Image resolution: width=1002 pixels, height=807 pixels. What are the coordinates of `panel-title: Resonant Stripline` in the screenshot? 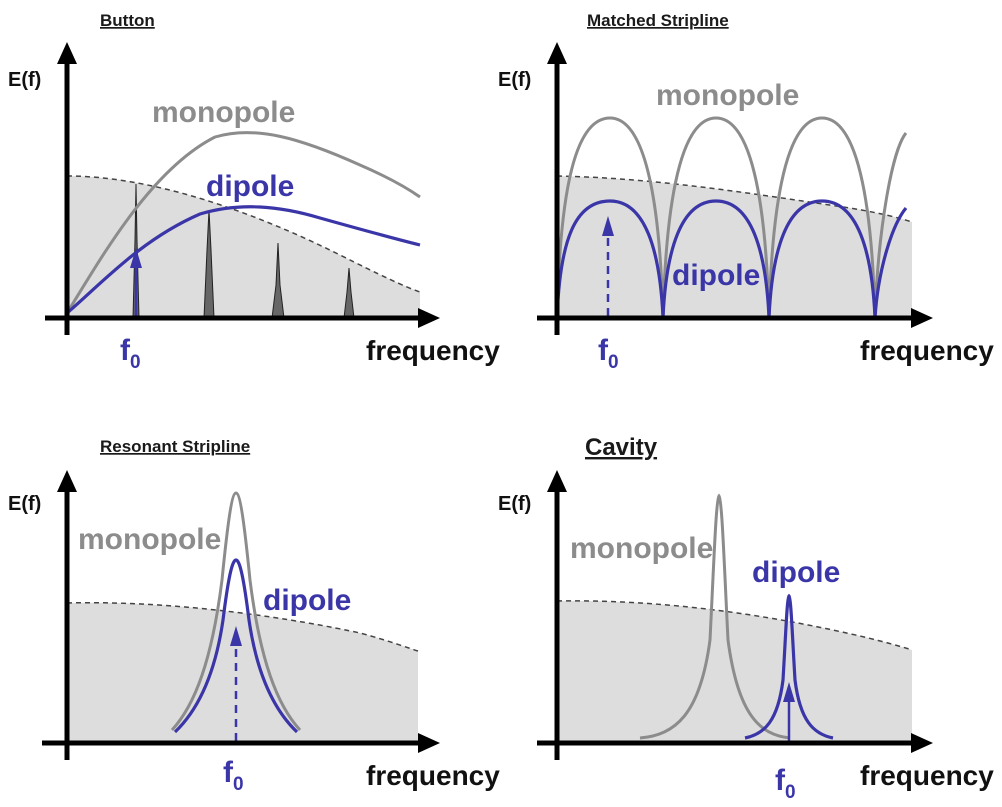 It's located at (175, 446).